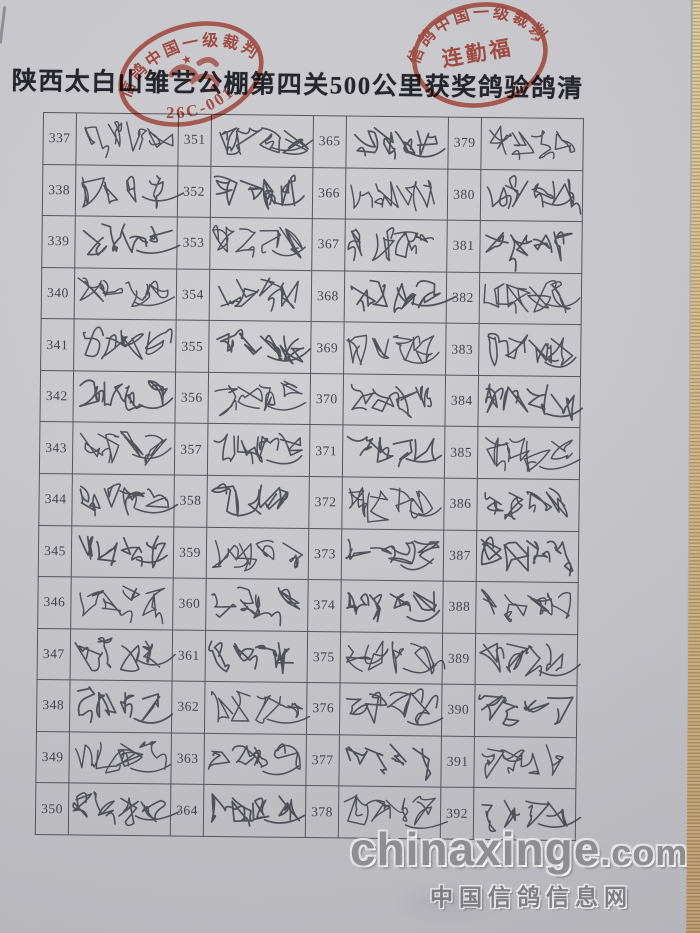 Image resolution: width=700 pixels, height=933 pixels. Describe the element at coordinates (460, 504) in the screenshot. I see `ring-number-cell: 386` at that location.